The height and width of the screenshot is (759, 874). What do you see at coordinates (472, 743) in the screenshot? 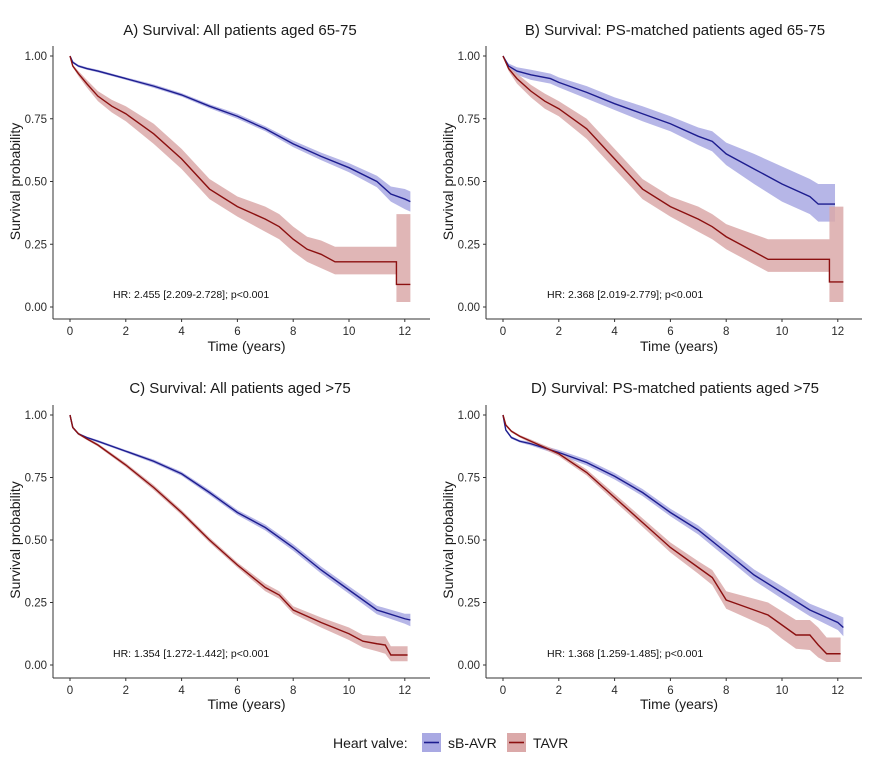
I see `legend-label-sbavr: sB-AVR` at bounding box center [472, 743].